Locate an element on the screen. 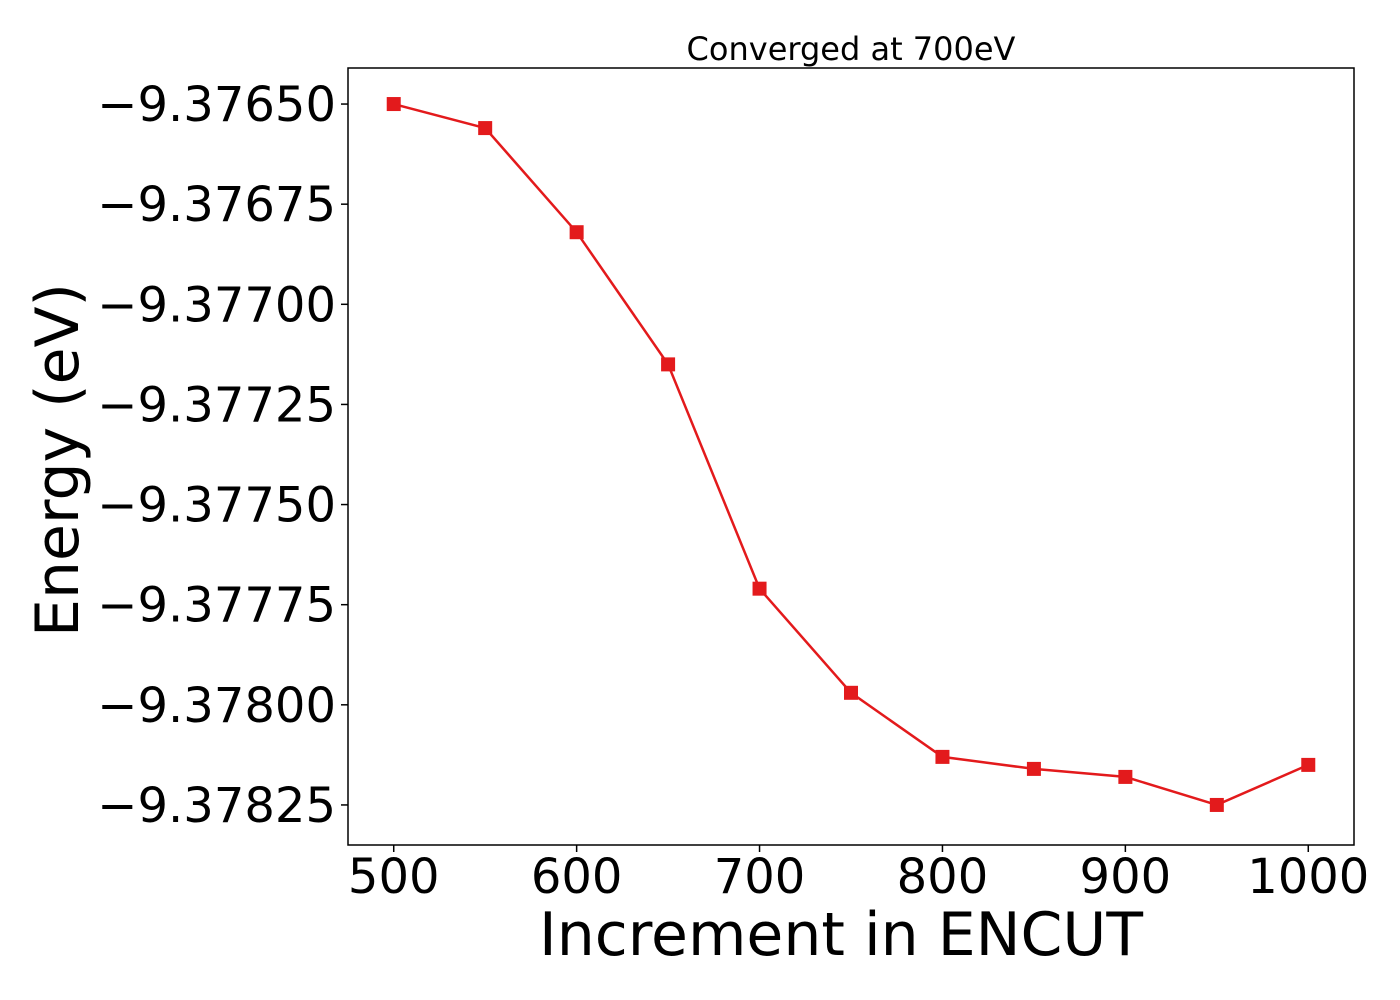 This screenshot has width=1400, height=1000. y-tick-label: −9.37675 is located at coordinates (216, 205).